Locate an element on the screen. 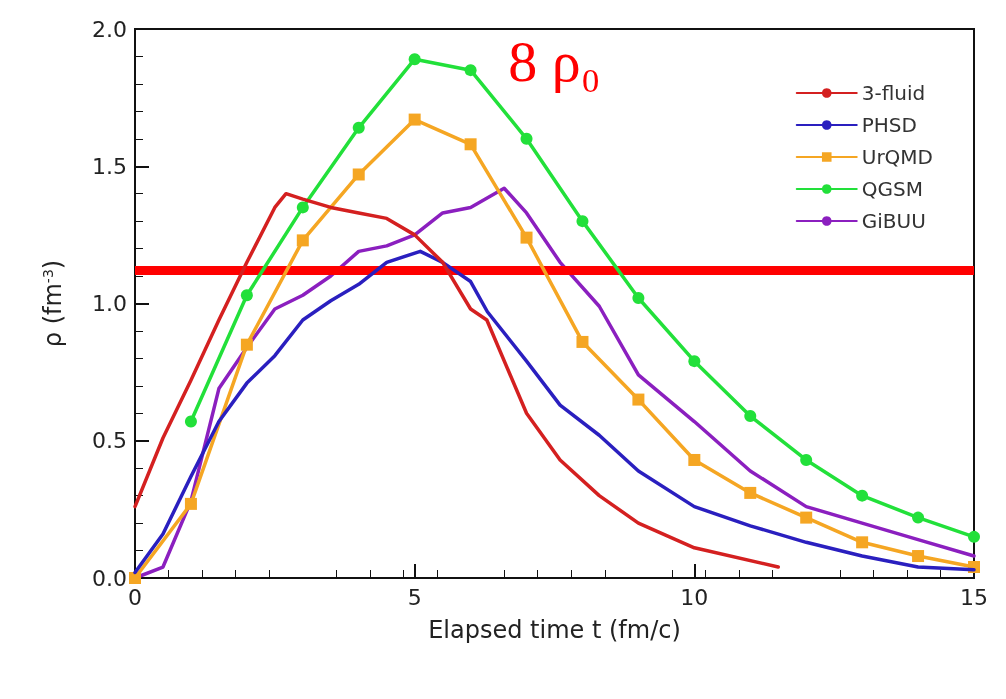 The height and width of the screenshot is (699, 1006). ref-line-label: 8 ρ₀ is located at coordinates (554, 62).